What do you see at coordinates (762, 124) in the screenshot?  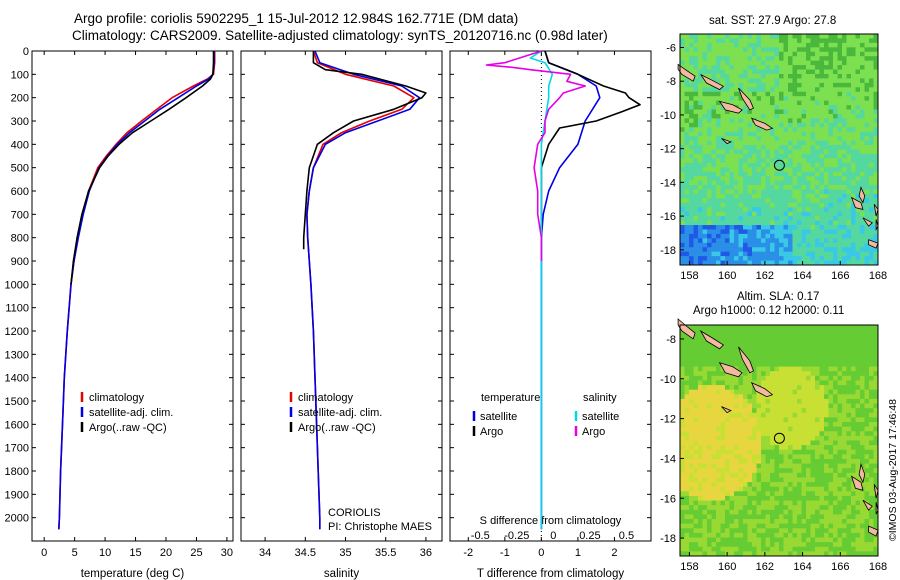 I see `island` at bounding box center [762, 124].